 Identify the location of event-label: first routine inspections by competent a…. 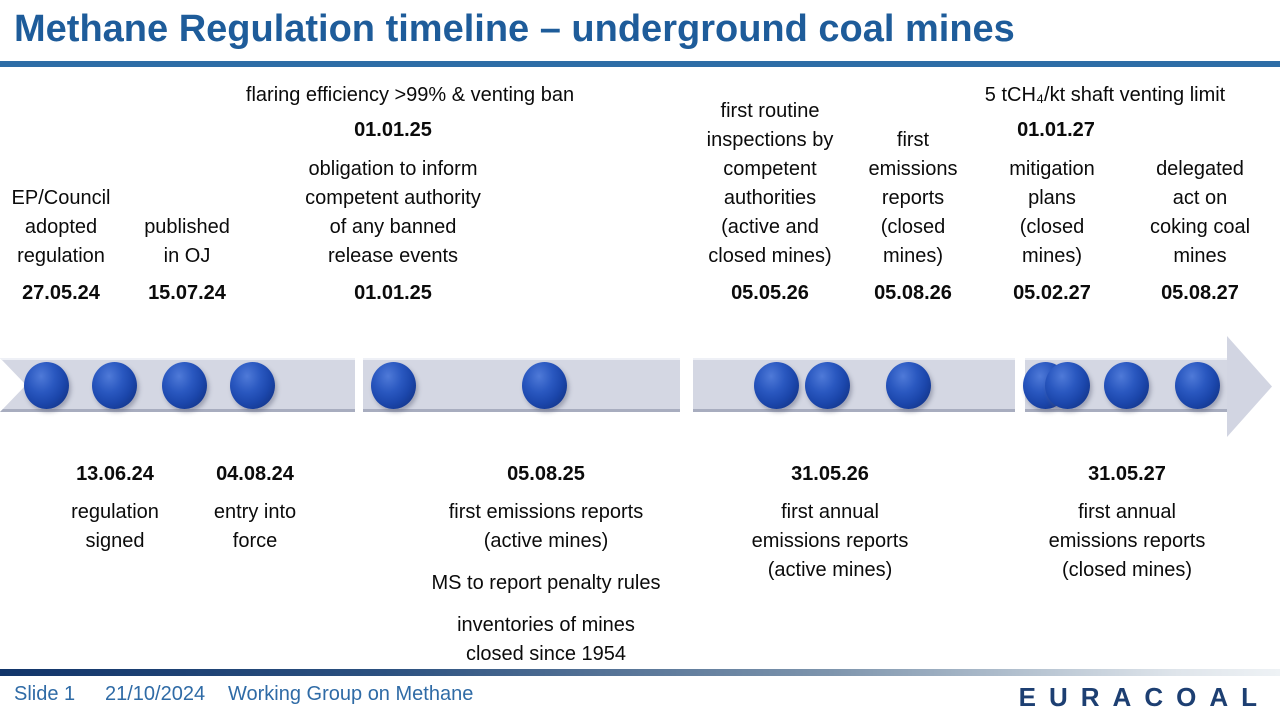
(770, 183).